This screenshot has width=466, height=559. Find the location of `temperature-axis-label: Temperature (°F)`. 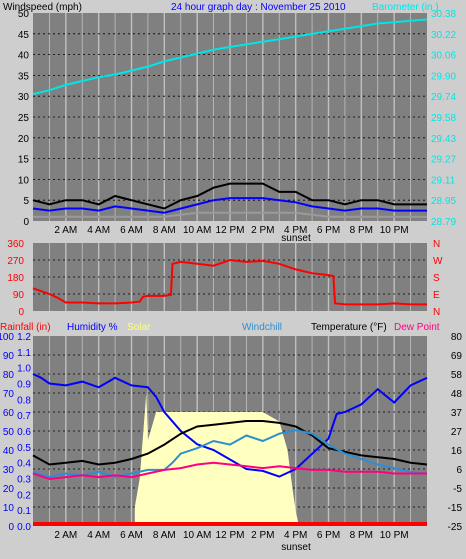

temperature-axis-label: Temperature (°F) is located at coordinates (349, 327).